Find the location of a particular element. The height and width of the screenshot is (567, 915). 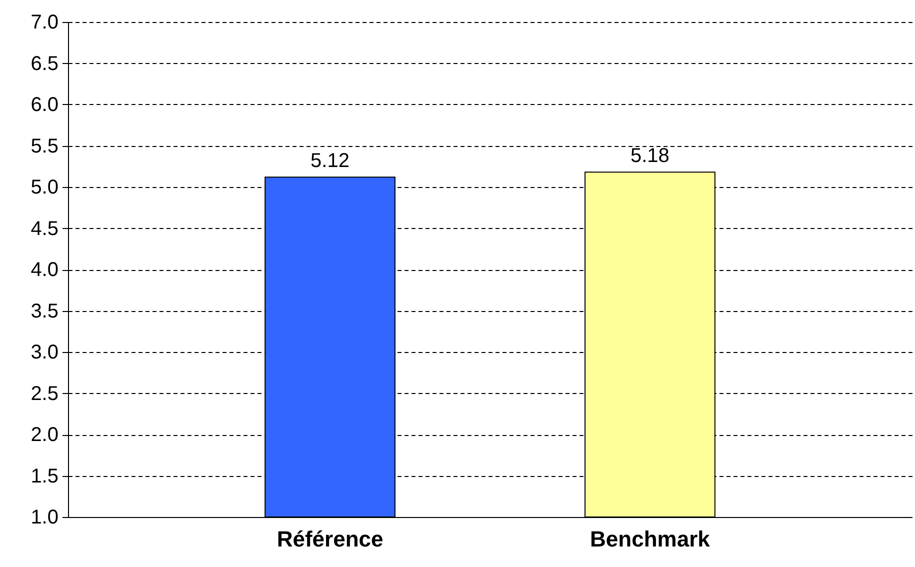

data-label: 5.12 is located at coordinates (330, 161).